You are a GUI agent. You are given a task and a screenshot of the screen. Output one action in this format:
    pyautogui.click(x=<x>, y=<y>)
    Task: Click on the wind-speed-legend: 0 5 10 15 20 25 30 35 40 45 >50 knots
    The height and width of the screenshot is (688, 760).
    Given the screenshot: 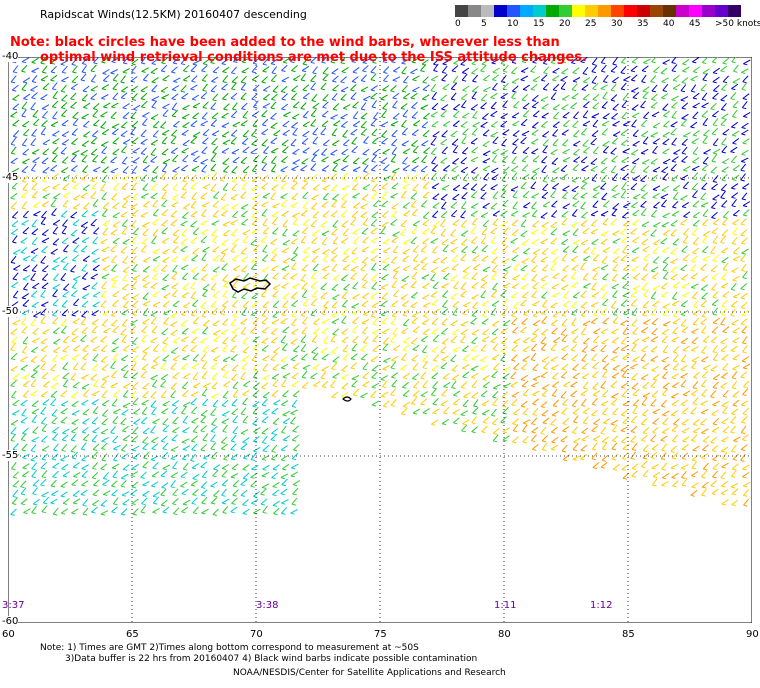 What is the action you would take?
    pyautogui.click(x=607, y=17)
    